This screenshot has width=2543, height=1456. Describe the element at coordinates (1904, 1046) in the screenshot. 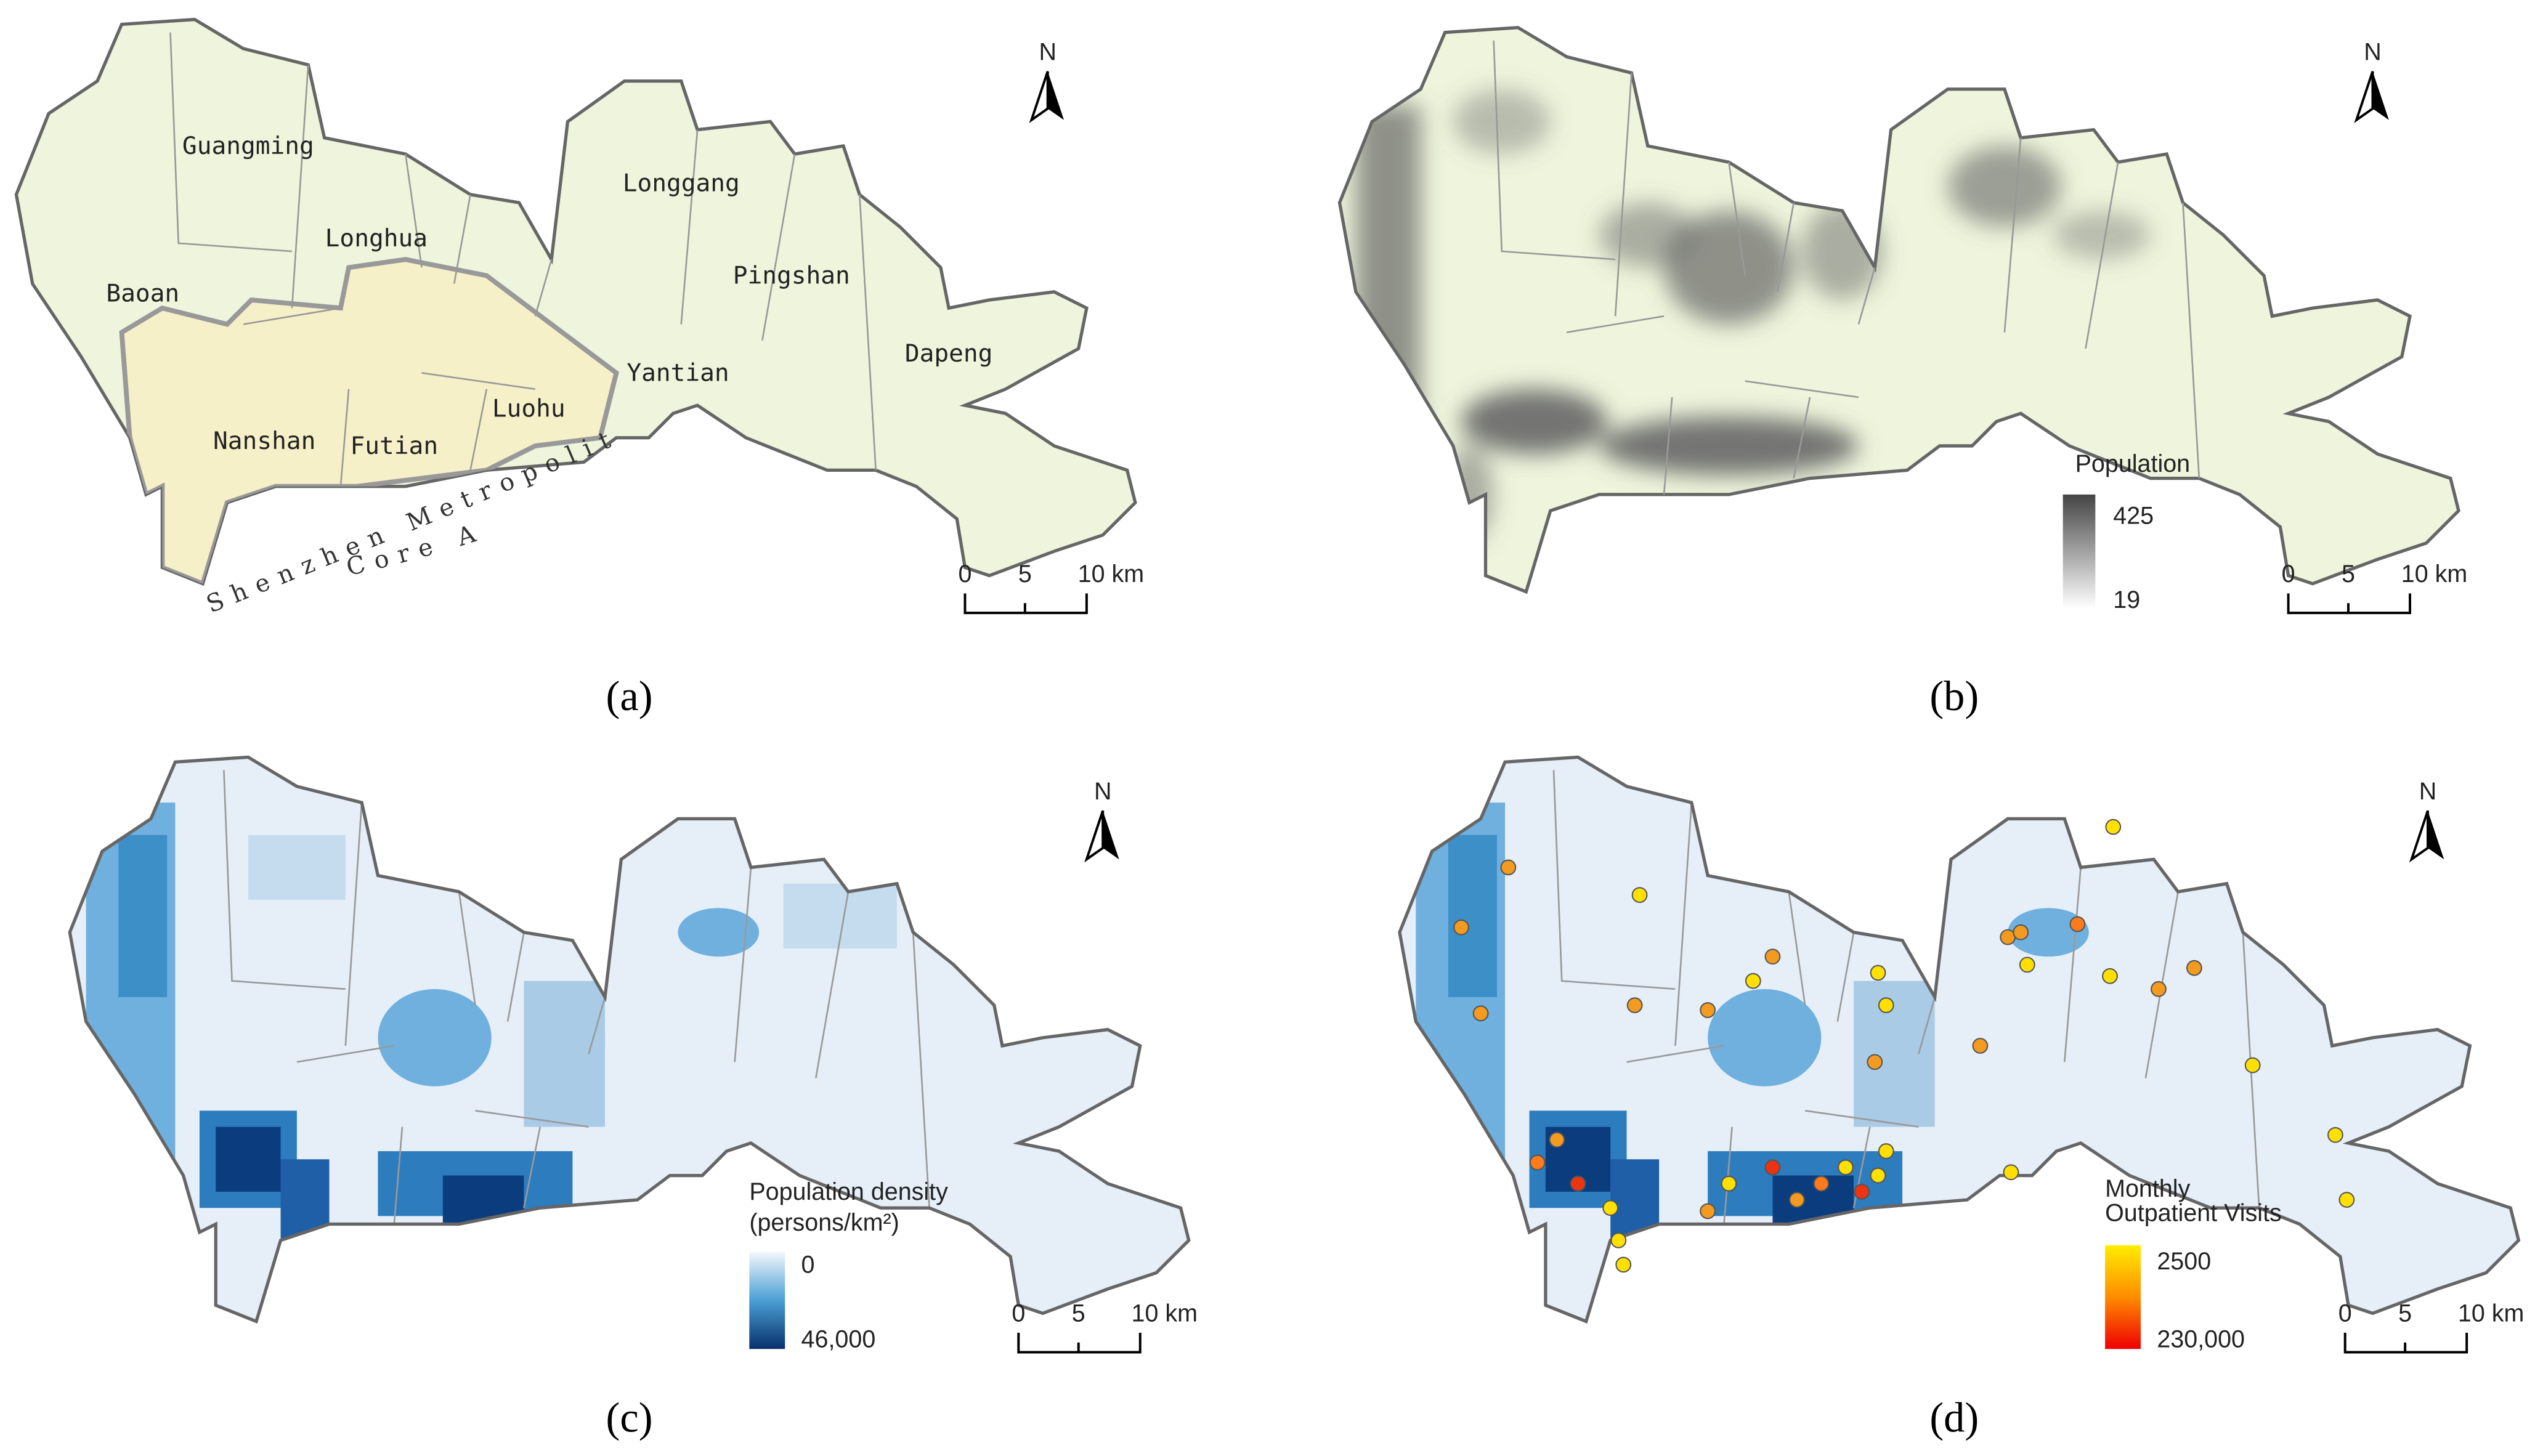

I see `hospital-points` at that location.